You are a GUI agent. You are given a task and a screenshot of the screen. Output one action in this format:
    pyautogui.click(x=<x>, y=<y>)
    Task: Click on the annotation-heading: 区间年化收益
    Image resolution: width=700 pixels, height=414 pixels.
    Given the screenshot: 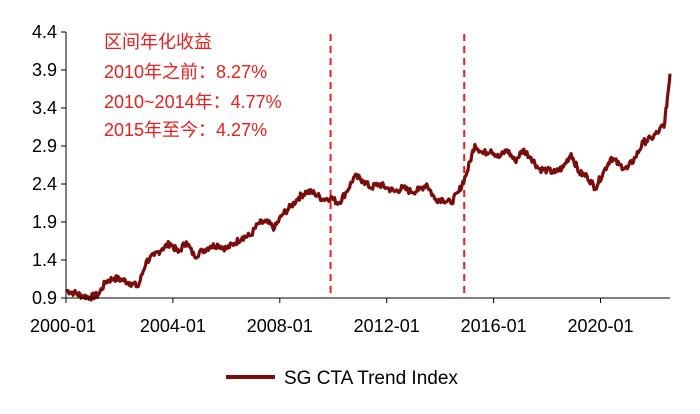 What is the action you would take?
    pyautogui.click(x=158, y=42)
    